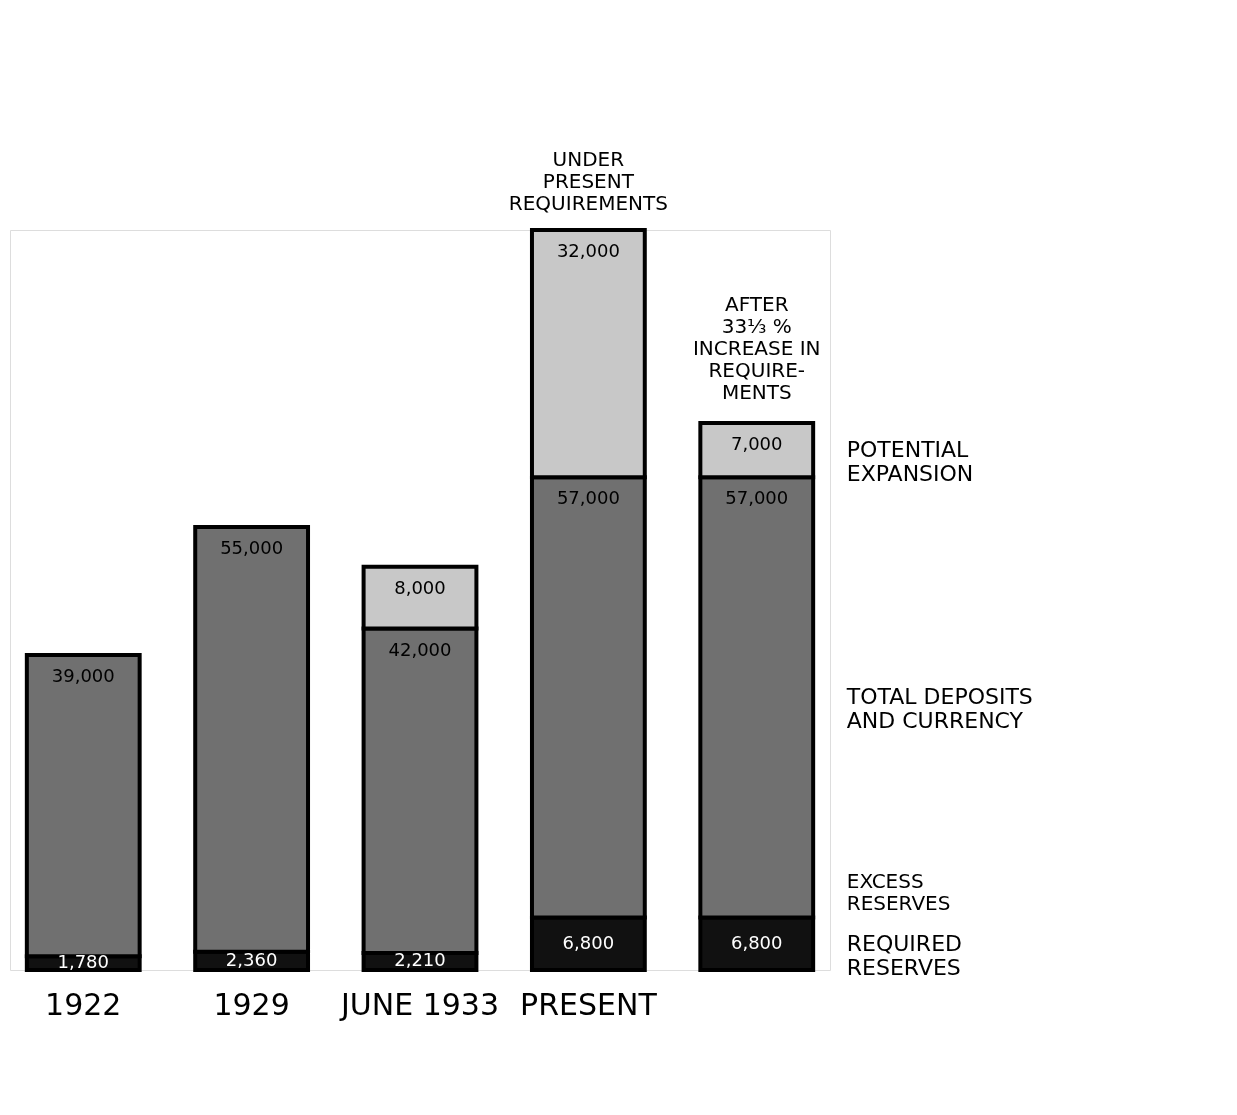 This screenshot has height=1115, width=1237. What do you see at coordinates (588, 181) in the screenshot?
I see `text: UNDER PRESENT REQUIREMENTS` at bounding box center [588, 181].